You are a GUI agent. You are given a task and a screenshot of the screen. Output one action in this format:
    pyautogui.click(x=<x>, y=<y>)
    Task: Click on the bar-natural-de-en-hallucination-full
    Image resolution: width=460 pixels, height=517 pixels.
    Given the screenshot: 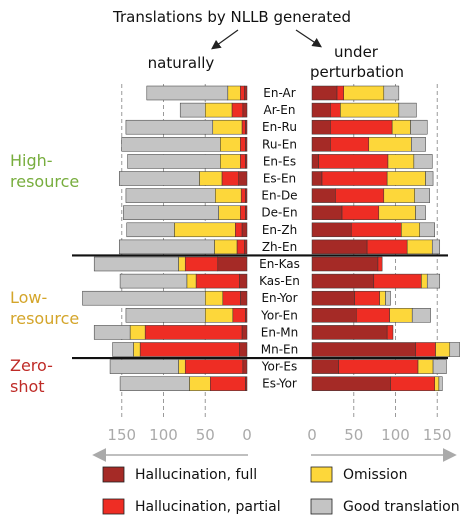 What is the action you would take?
    pyautogui.click(x=246, y=212)
    